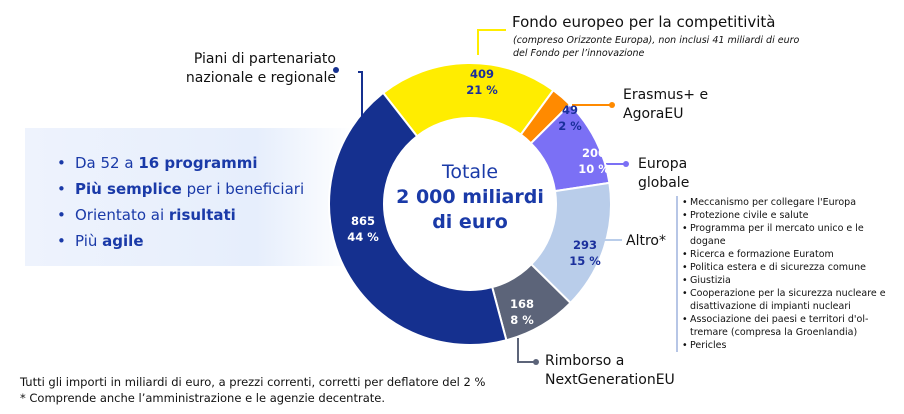 This screenshot has height=414, width=904. I want to click on label-rimborso: Rimborso a NextGenerationEU, so click(610, 370).